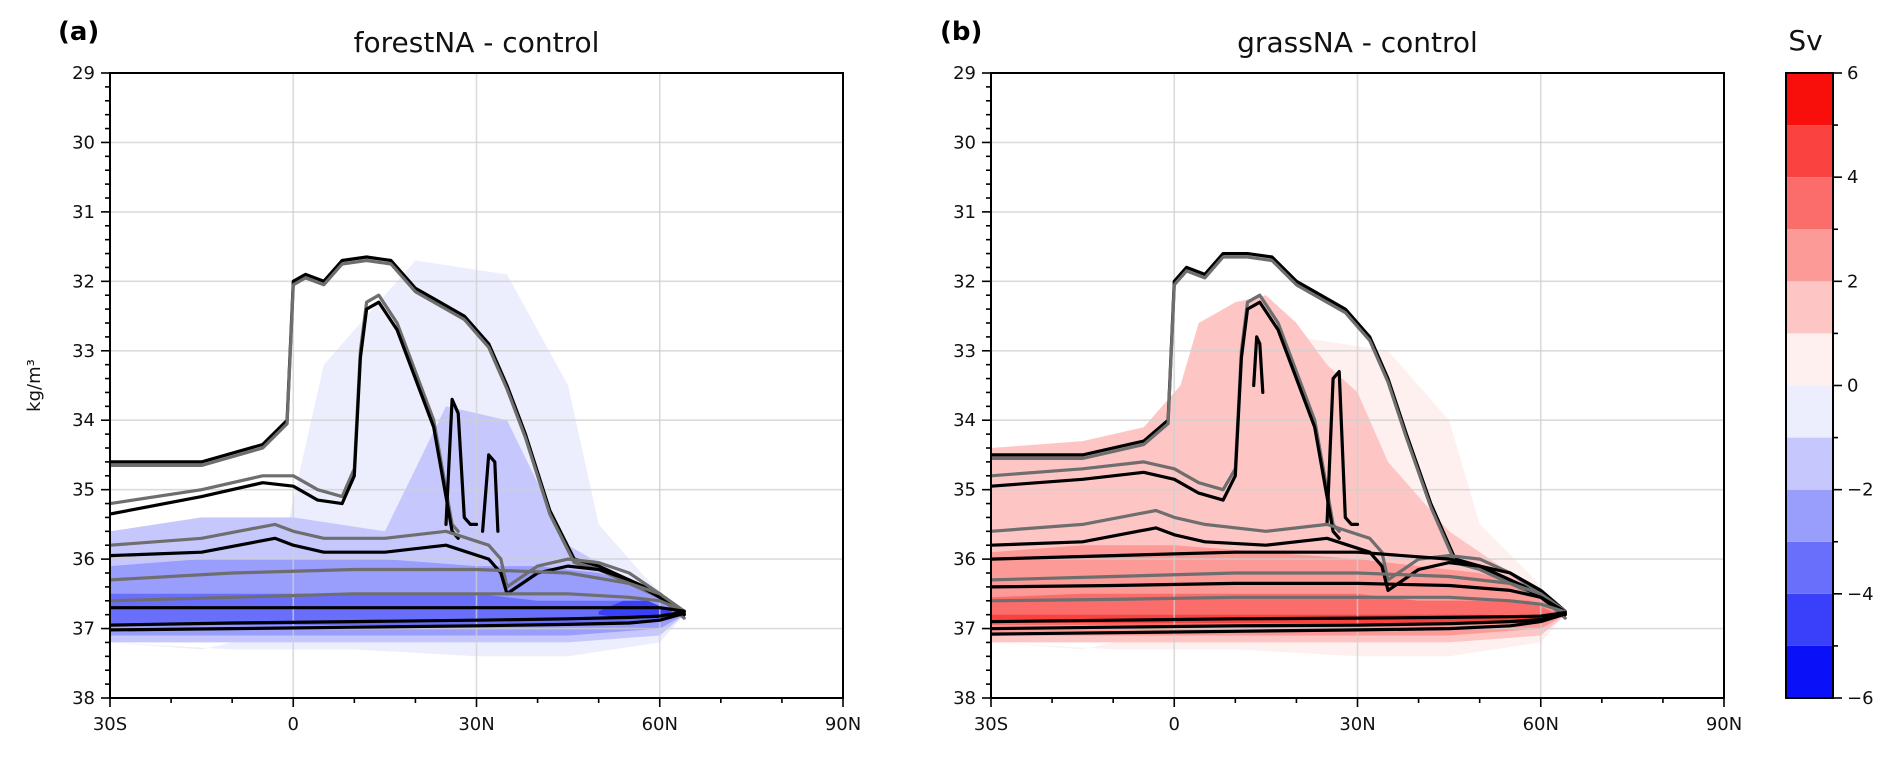 This screenshot has width=1892, height=760. I want to click on y-axis-label: kg/m³, so click(34, 385).